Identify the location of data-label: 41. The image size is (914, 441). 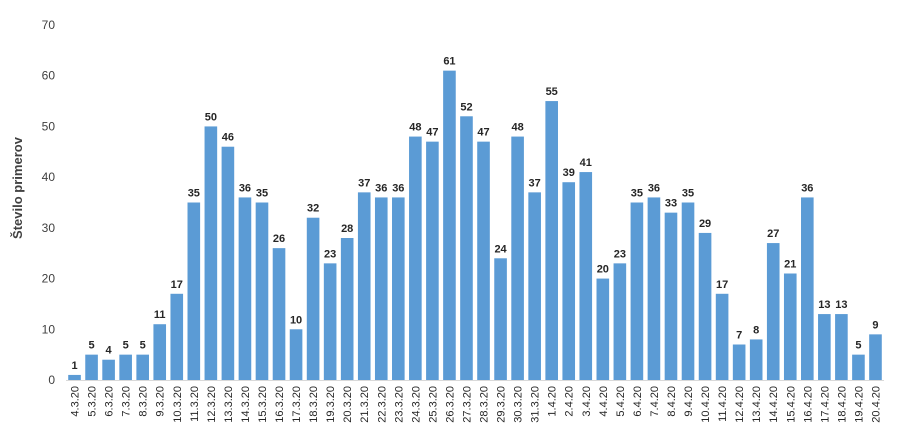
(586, 163).